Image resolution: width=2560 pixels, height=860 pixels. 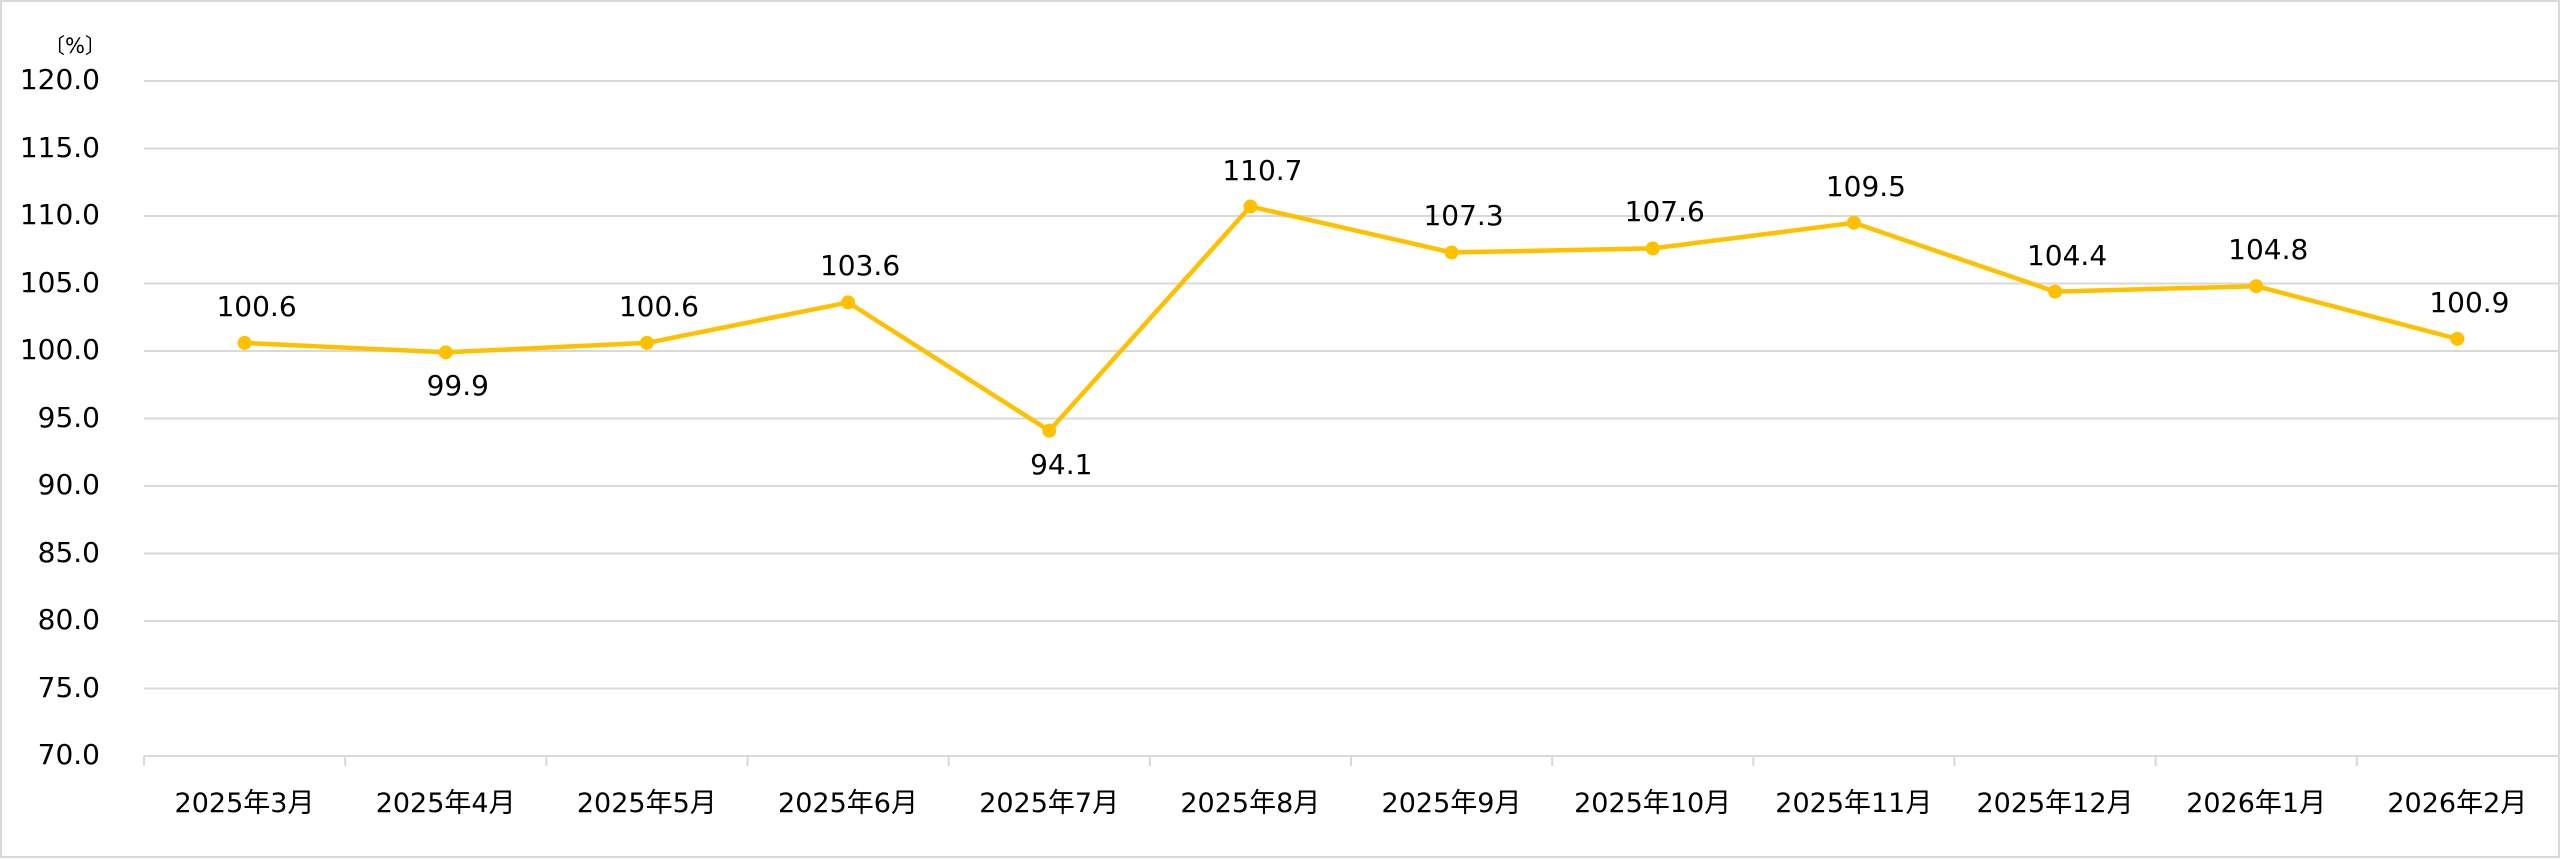 I want to click on x-tick-label: 2025年10月, so click(x=1653, y=803).